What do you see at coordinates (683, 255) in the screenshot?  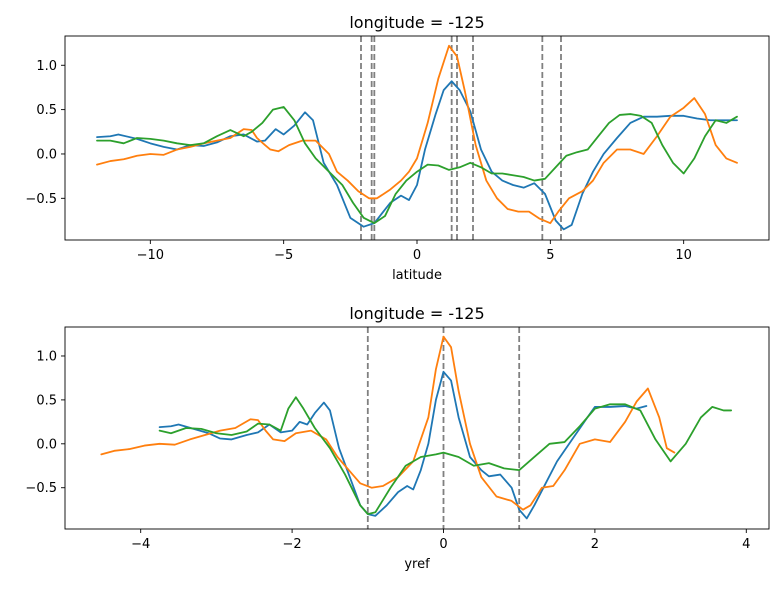 I see `x-tick-label: 10` at bounding box center [683, 255].